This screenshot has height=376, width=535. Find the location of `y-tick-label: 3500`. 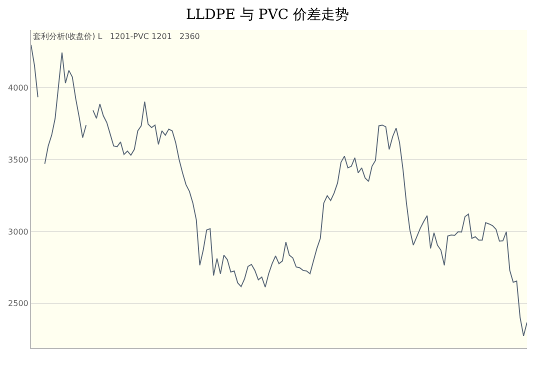

y-tick-label: 3500 is located at coordinates (18, 159).